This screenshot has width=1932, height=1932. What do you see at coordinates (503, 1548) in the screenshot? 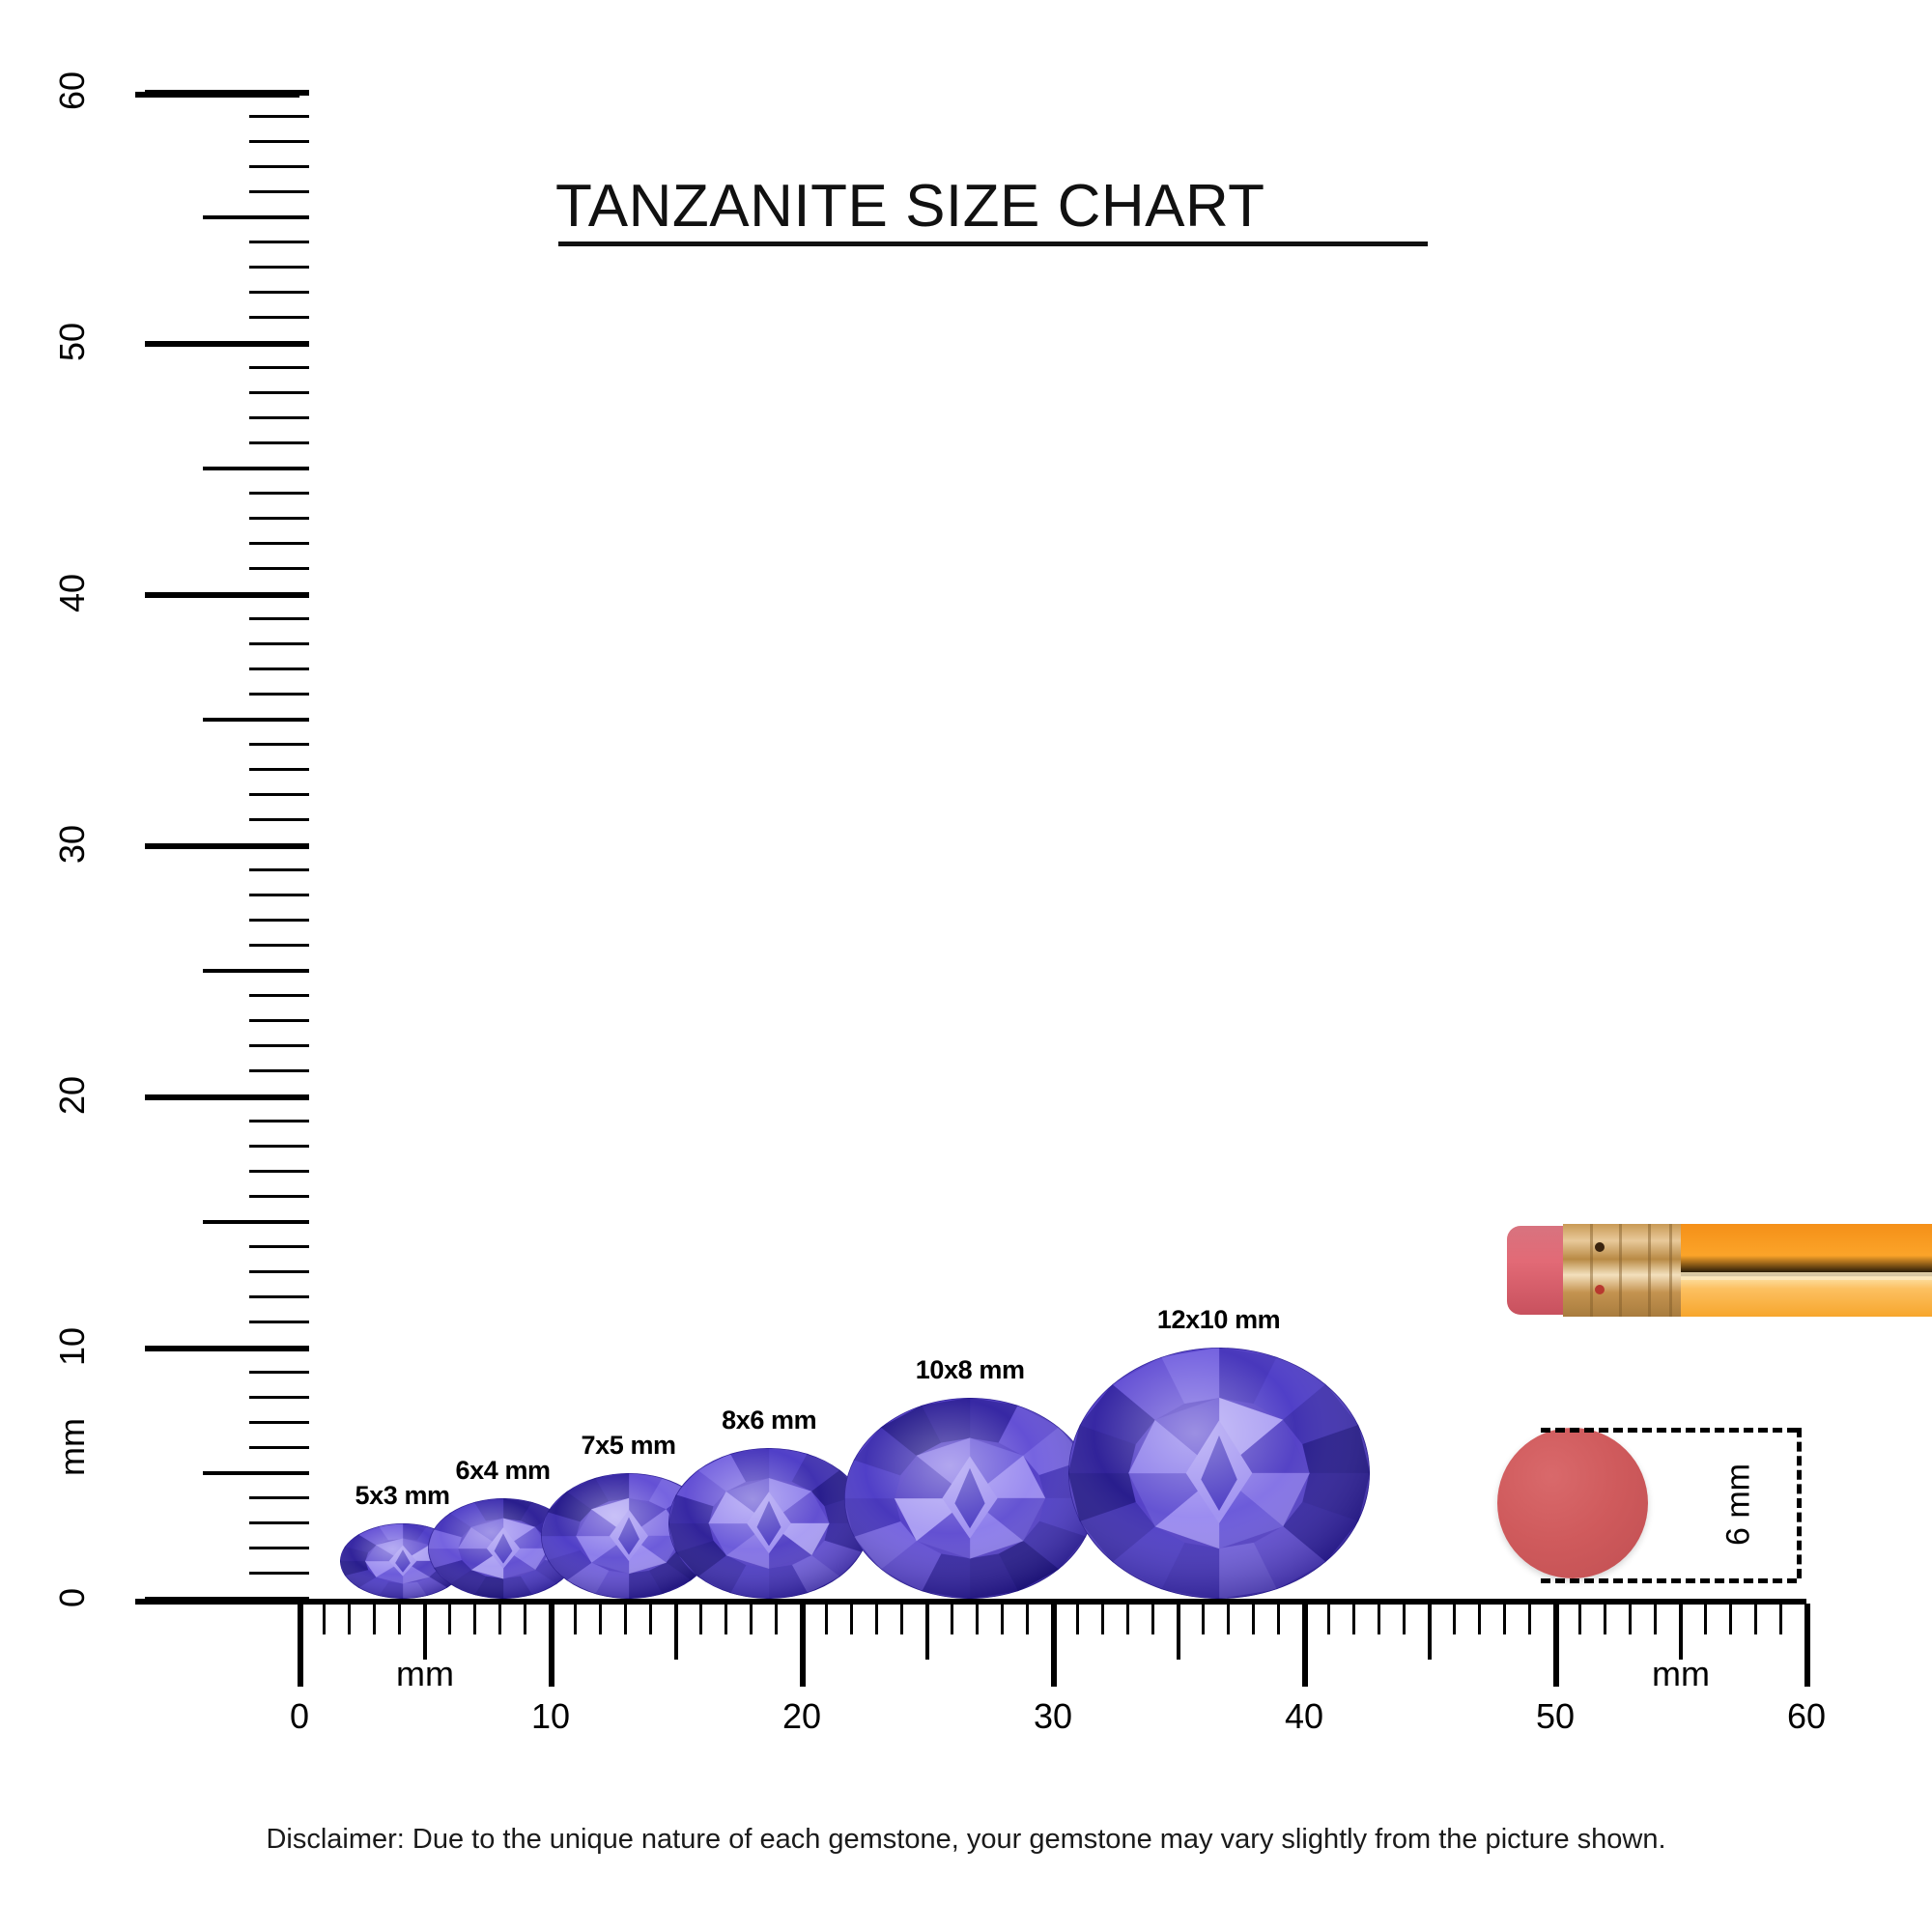
I see `gemstone-6x4-mm` at bounding box center [503, 1548].